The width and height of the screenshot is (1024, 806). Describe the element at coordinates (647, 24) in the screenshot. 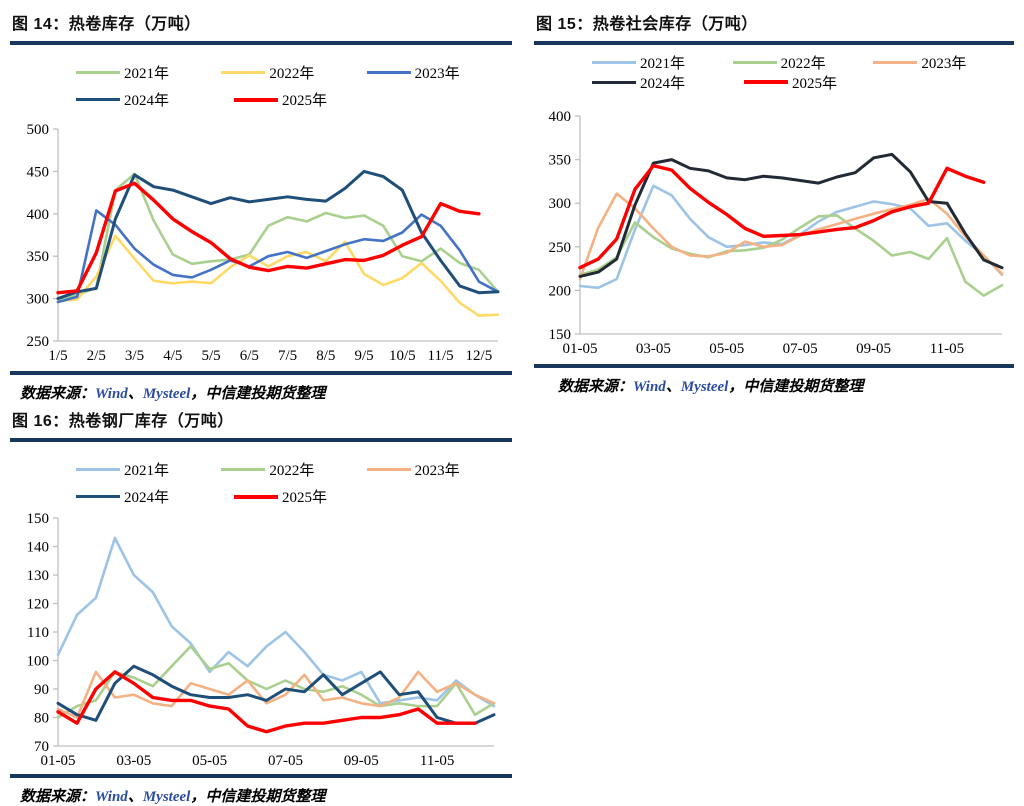

I see `figure-15-title: 图 15：热卷社会库存（万吨）` at that location.